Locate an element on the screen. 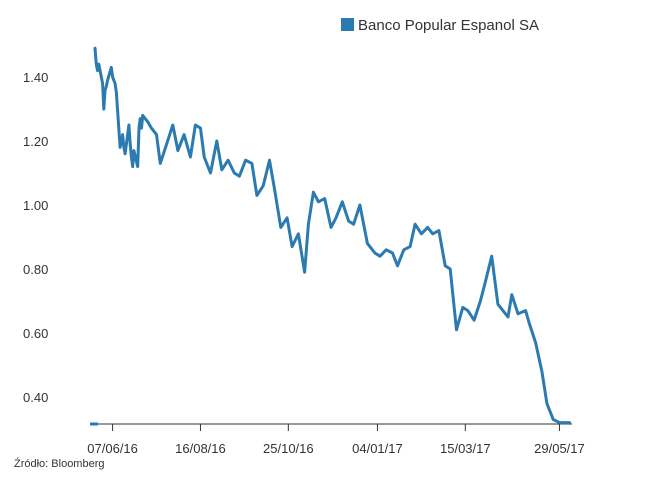 The height and width of the screenshot is (500, 645). y-axis: 1.40 1.20 1.00 0.80 0.60 0.40 is located at coordinates (35, 237).